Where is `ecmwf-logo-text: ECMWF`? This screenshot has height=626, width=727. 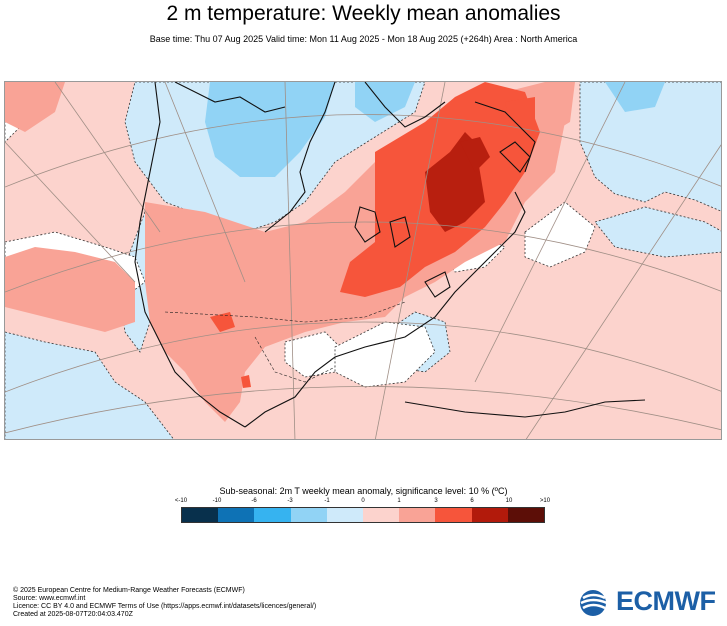
ecmwf-logo-text: ECMWF is located at coordinates (666, 601).